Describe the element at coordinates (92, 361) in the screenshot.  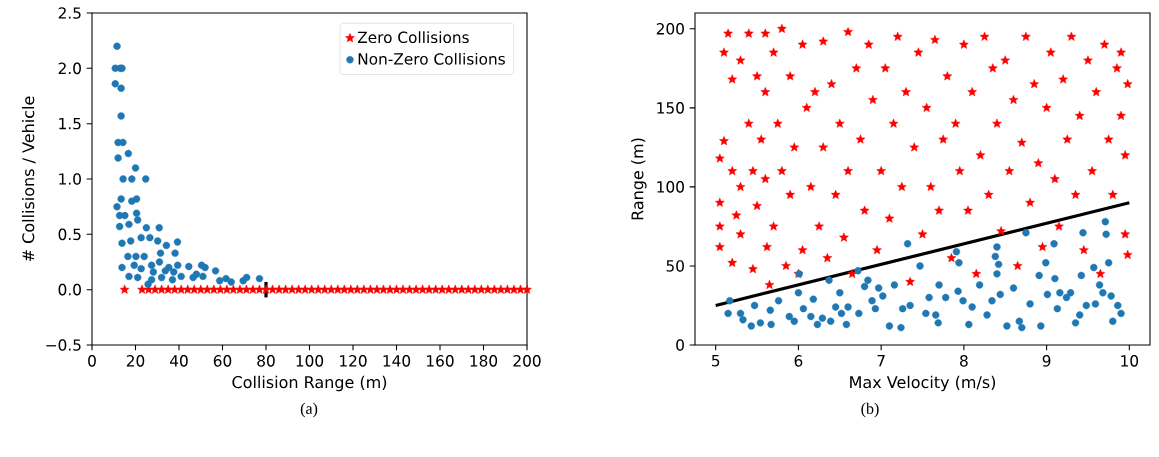
I see `x-tick-label: 0` at that location.